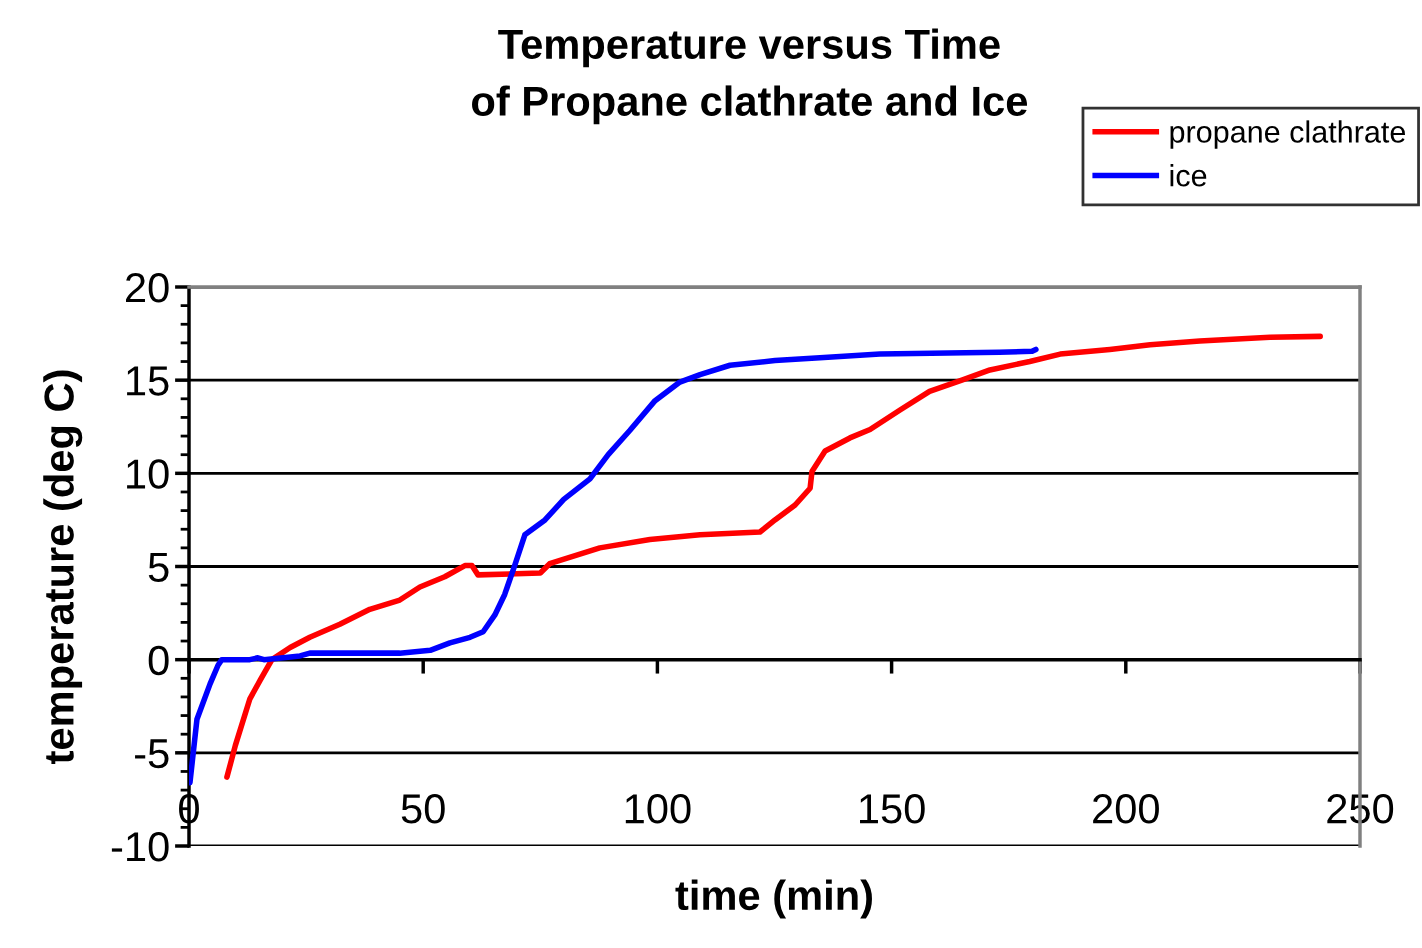 The image size is (1422, 948). I want to click on y-axis-title: temperature (deg C), so click(63, 567).